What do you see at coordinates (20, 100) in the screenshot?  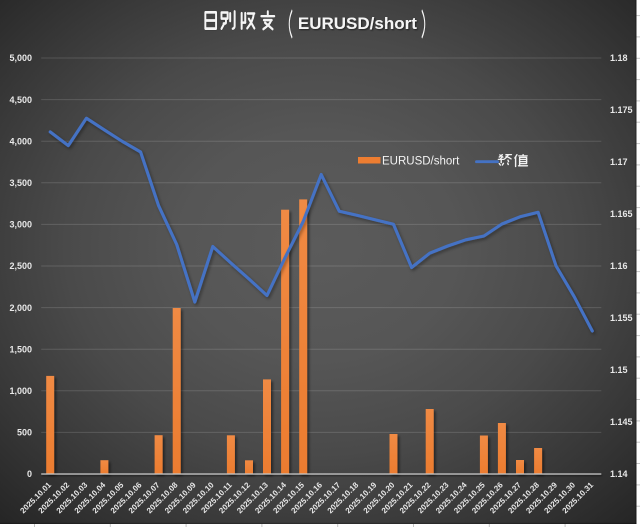 I see `svg-text: 4,500` at bounding box center [20, 100].